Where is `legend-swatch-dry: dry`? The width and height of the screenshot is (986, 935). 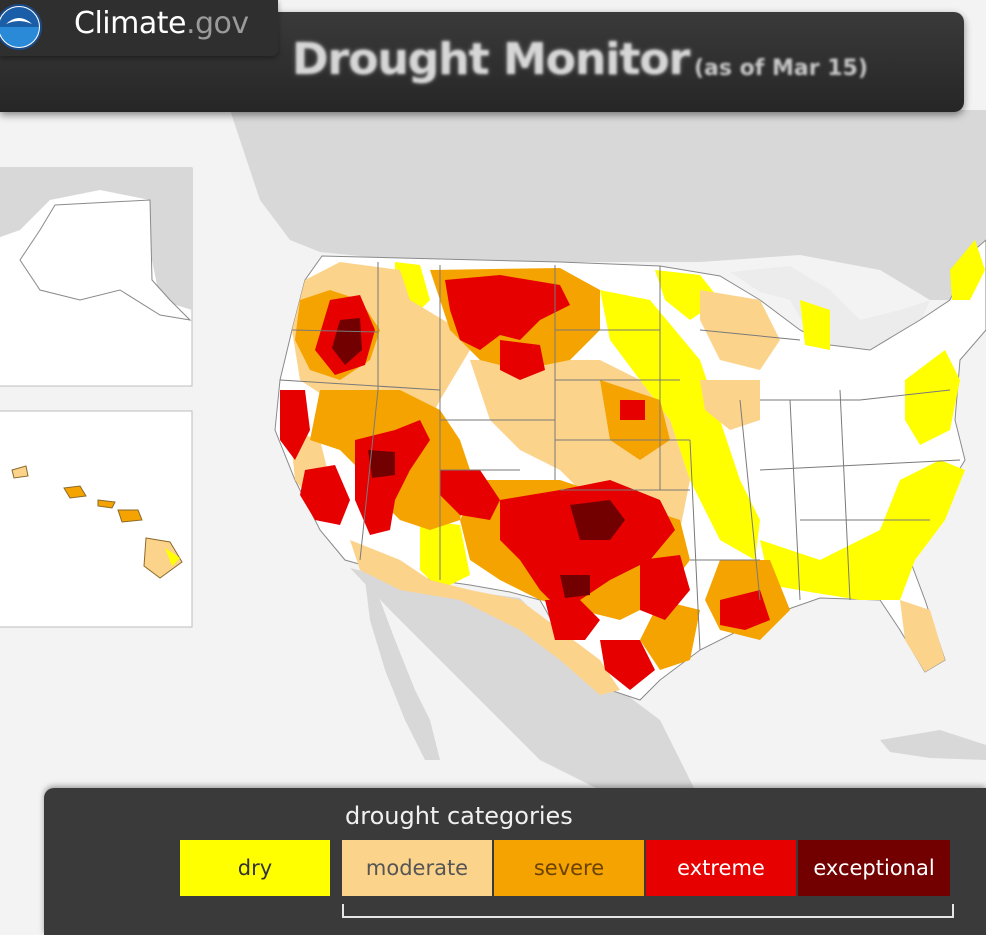 legend-swatch-dry: dry is located at coordinates (255, 868).